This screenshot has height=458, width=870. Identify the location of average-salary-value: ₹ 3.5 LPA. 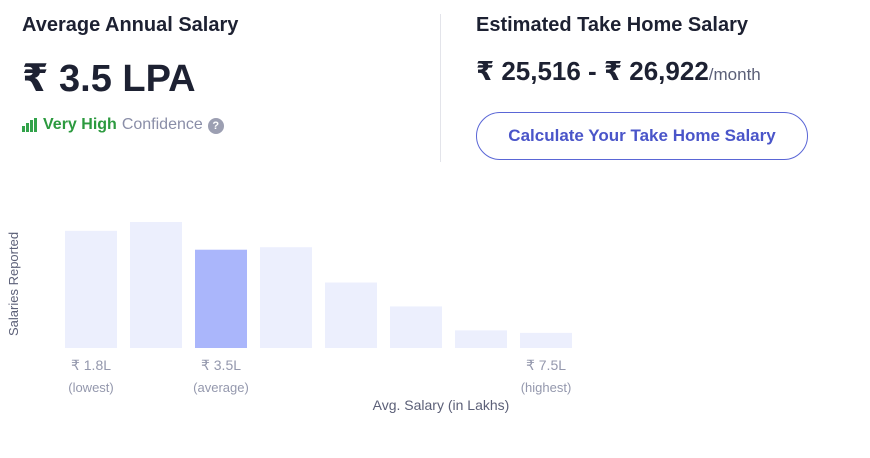
(109, 79).